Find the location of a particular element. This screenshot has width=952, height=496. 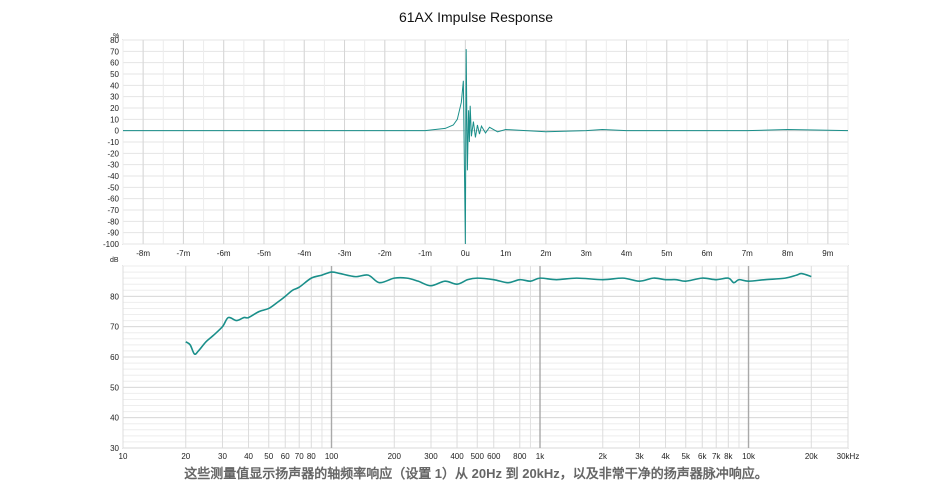

frequency-x-tick-label: 30kHz is located at coordinates (848, 456).